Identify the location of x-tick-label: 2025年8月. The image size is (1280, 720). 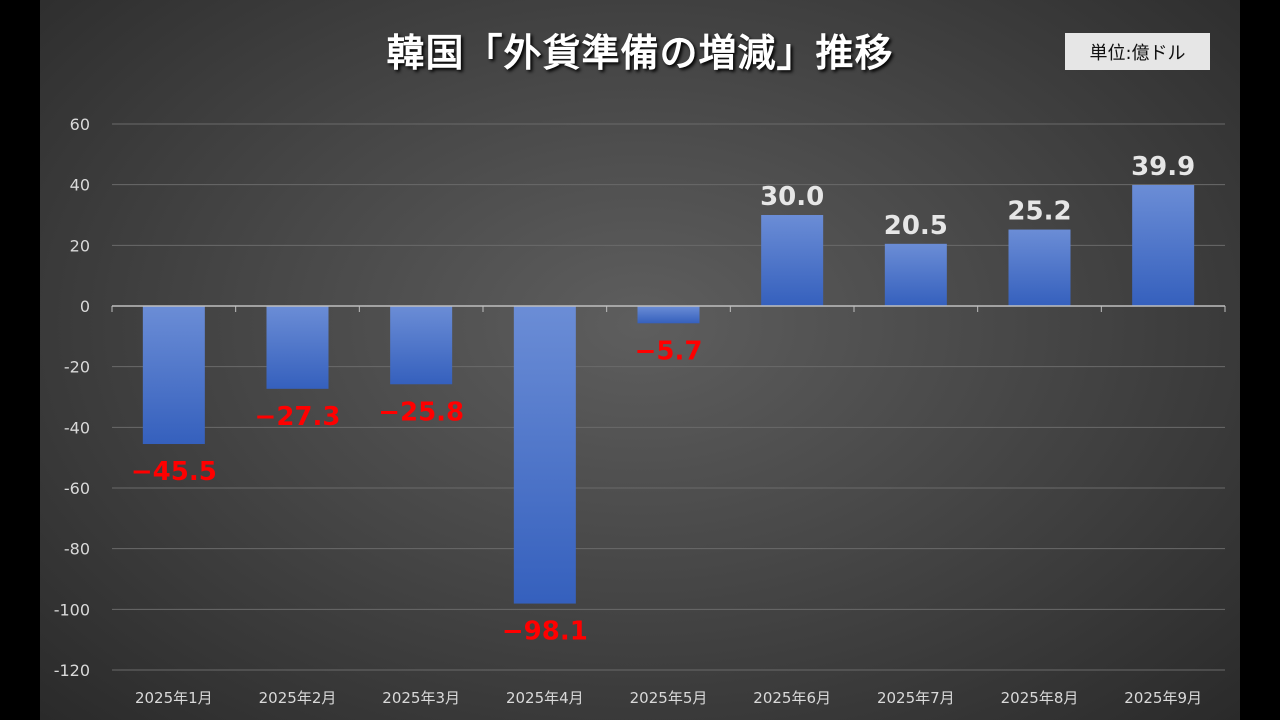
(1040, 698).